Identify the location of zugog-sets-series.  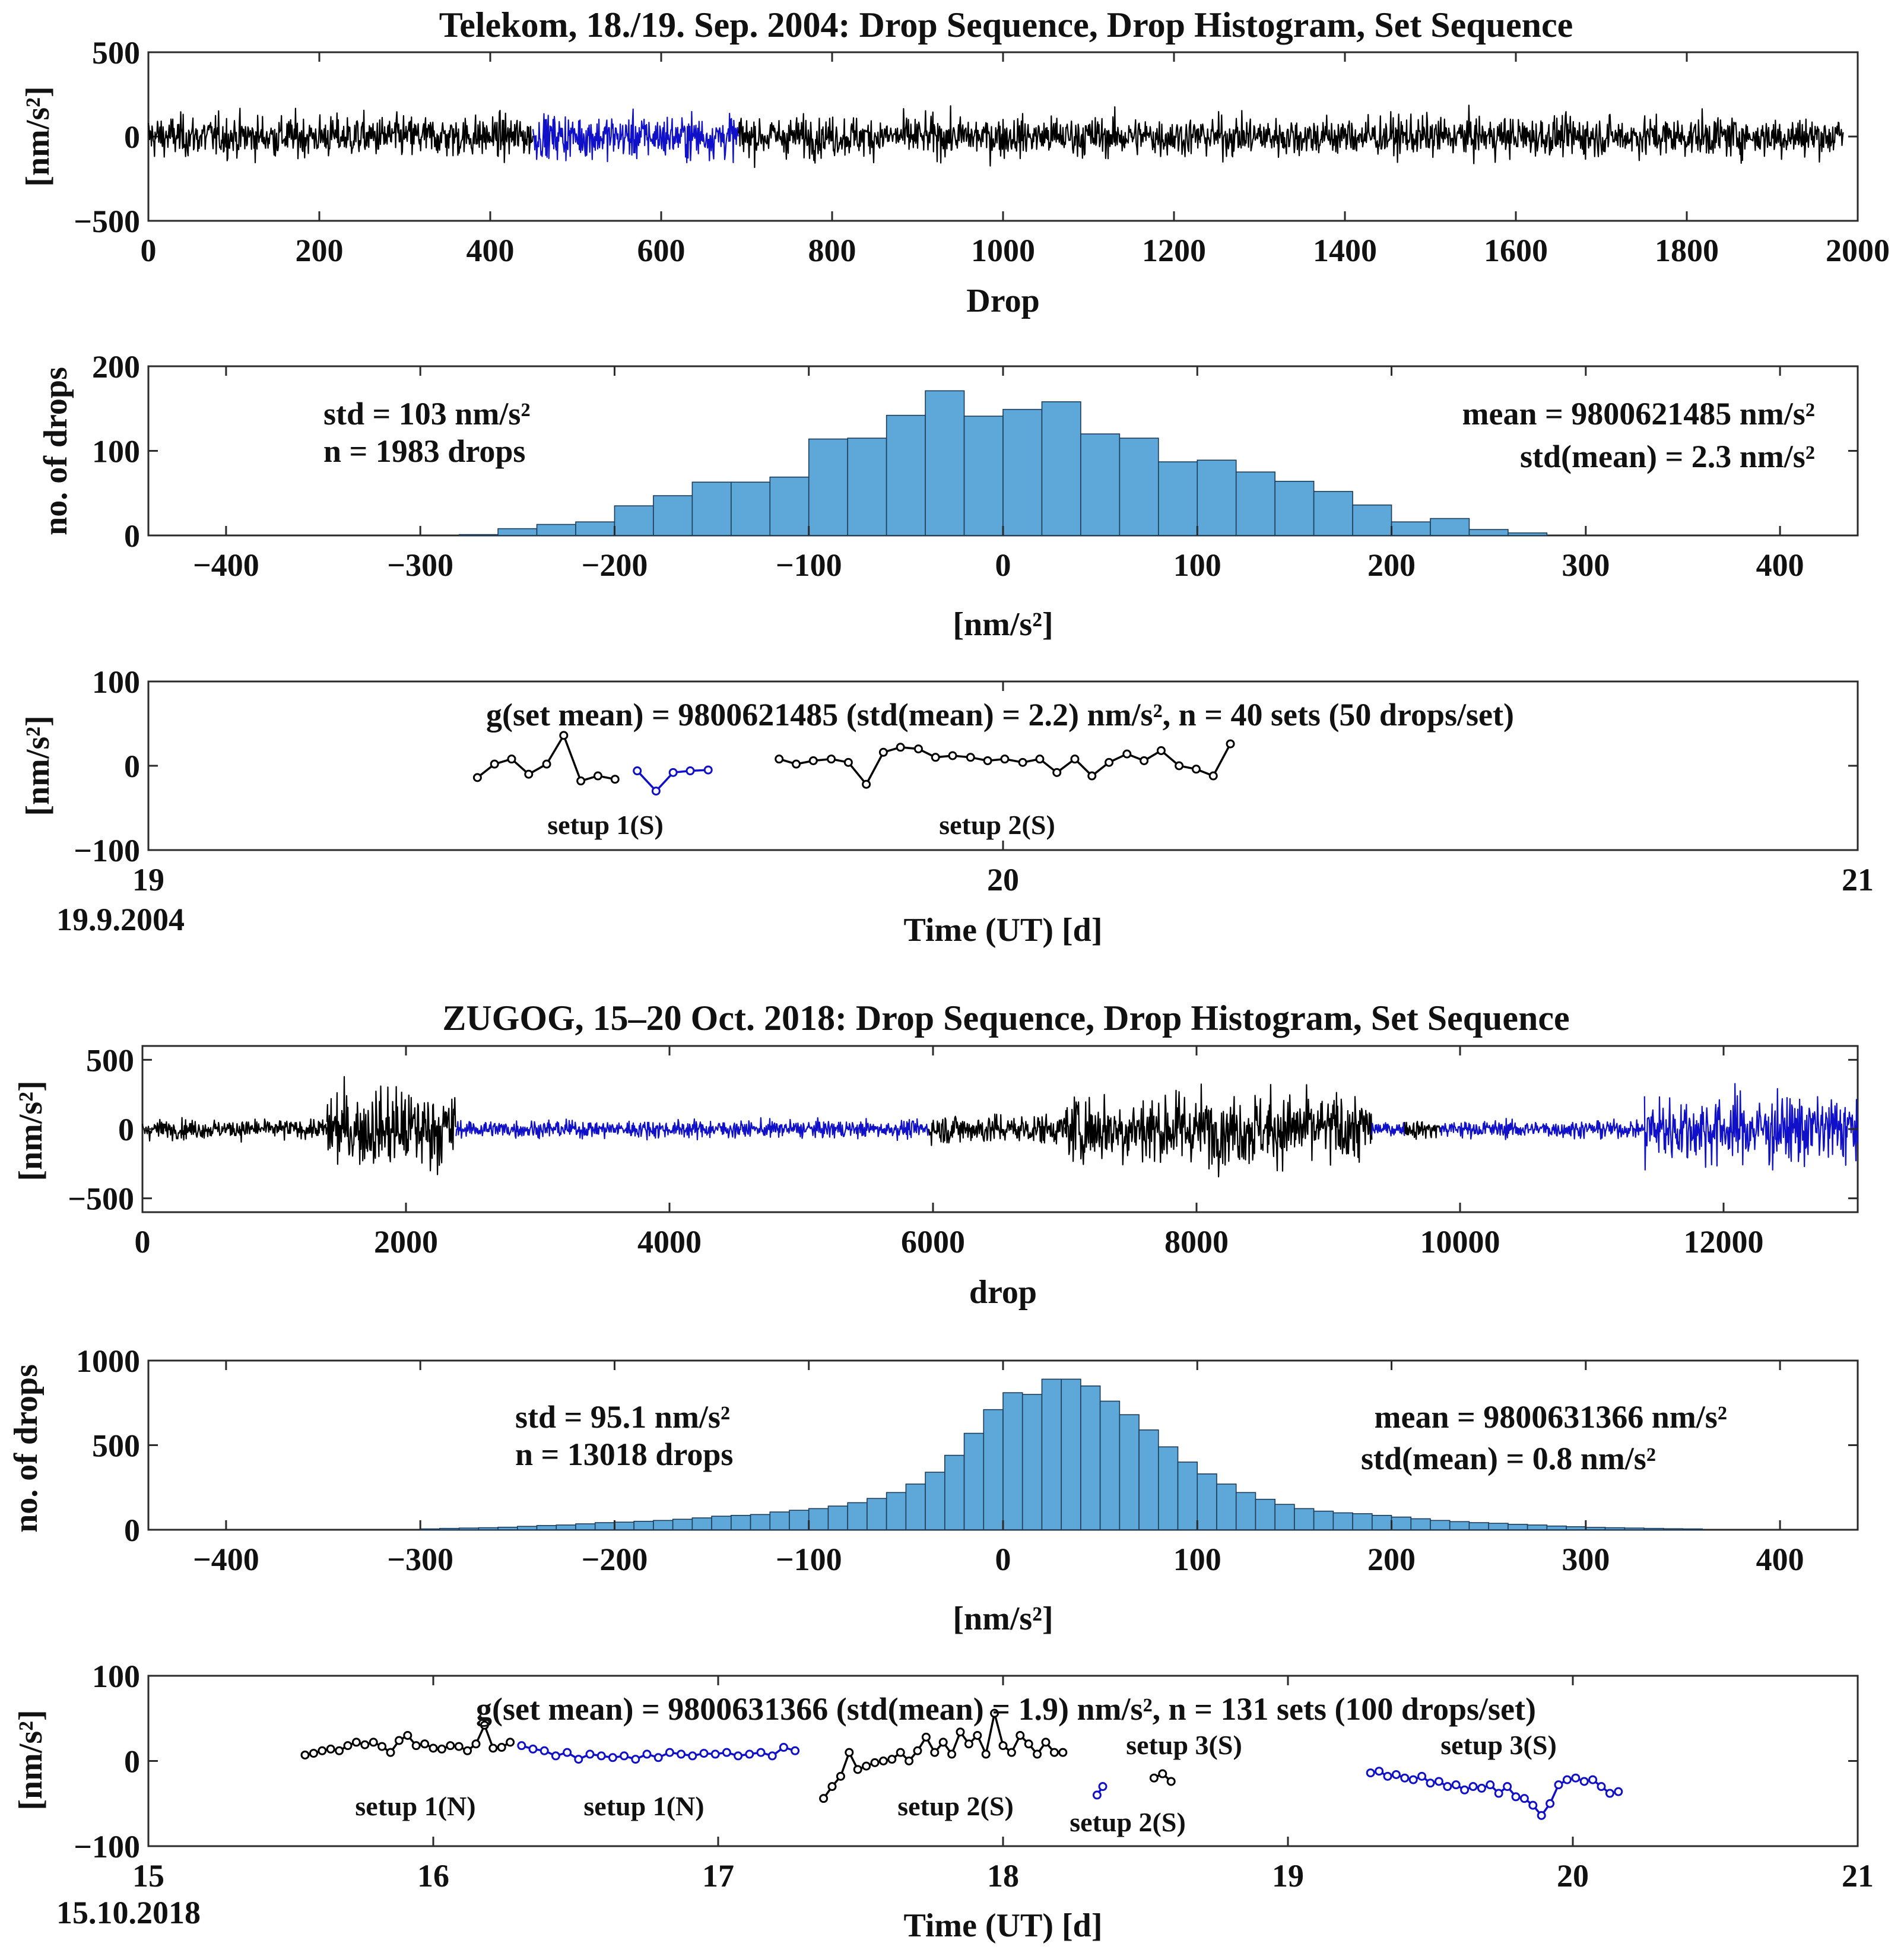
(961, 1764).